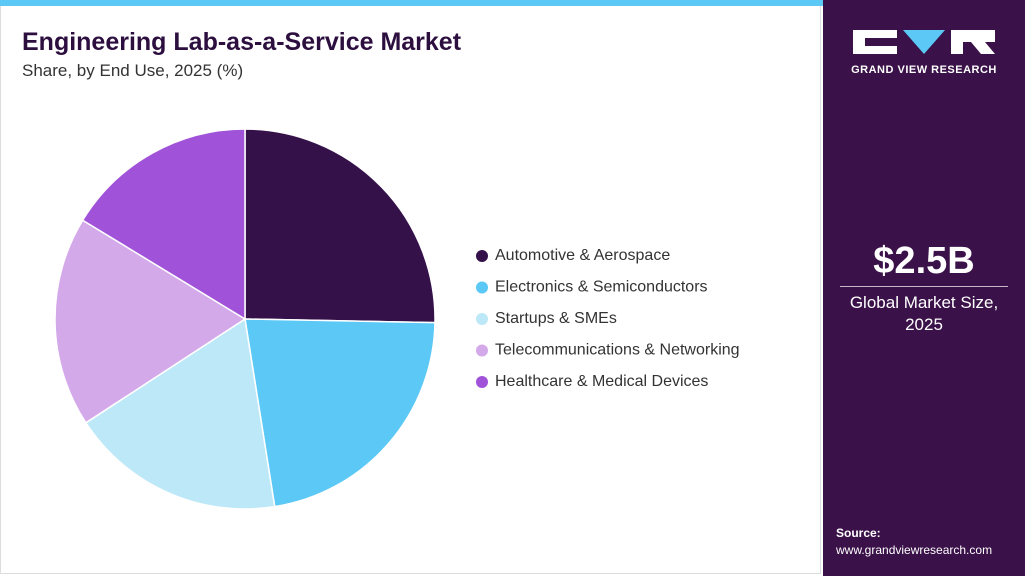 The image size is (1025, 576). I want to click on divider, so click(924, 286).